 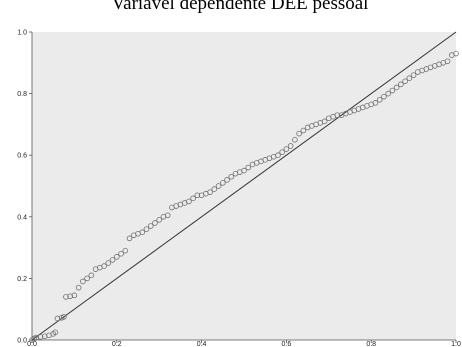 What do you see at coordinates (22, 94) in the screenshot?
I see `y-tick-label: 0.8` at bounding box center [22, 94].